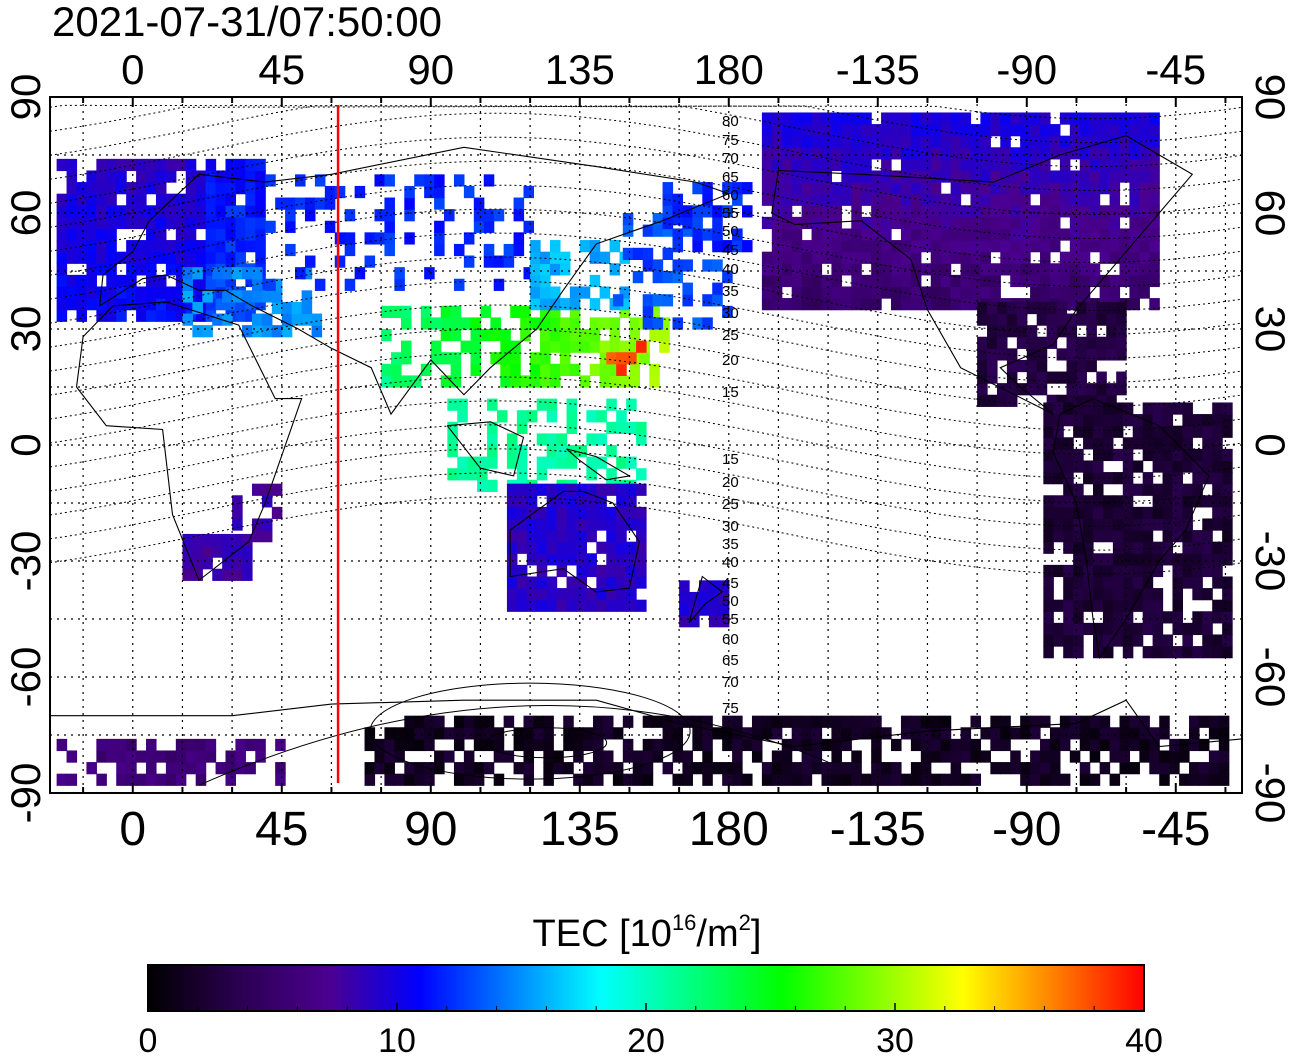 The width and height of the screenshot is (1294, 1057). Describe the element at coordinates (895, 1039) in the screenshot. I see `colorbar-tick-label: 30` at that location.